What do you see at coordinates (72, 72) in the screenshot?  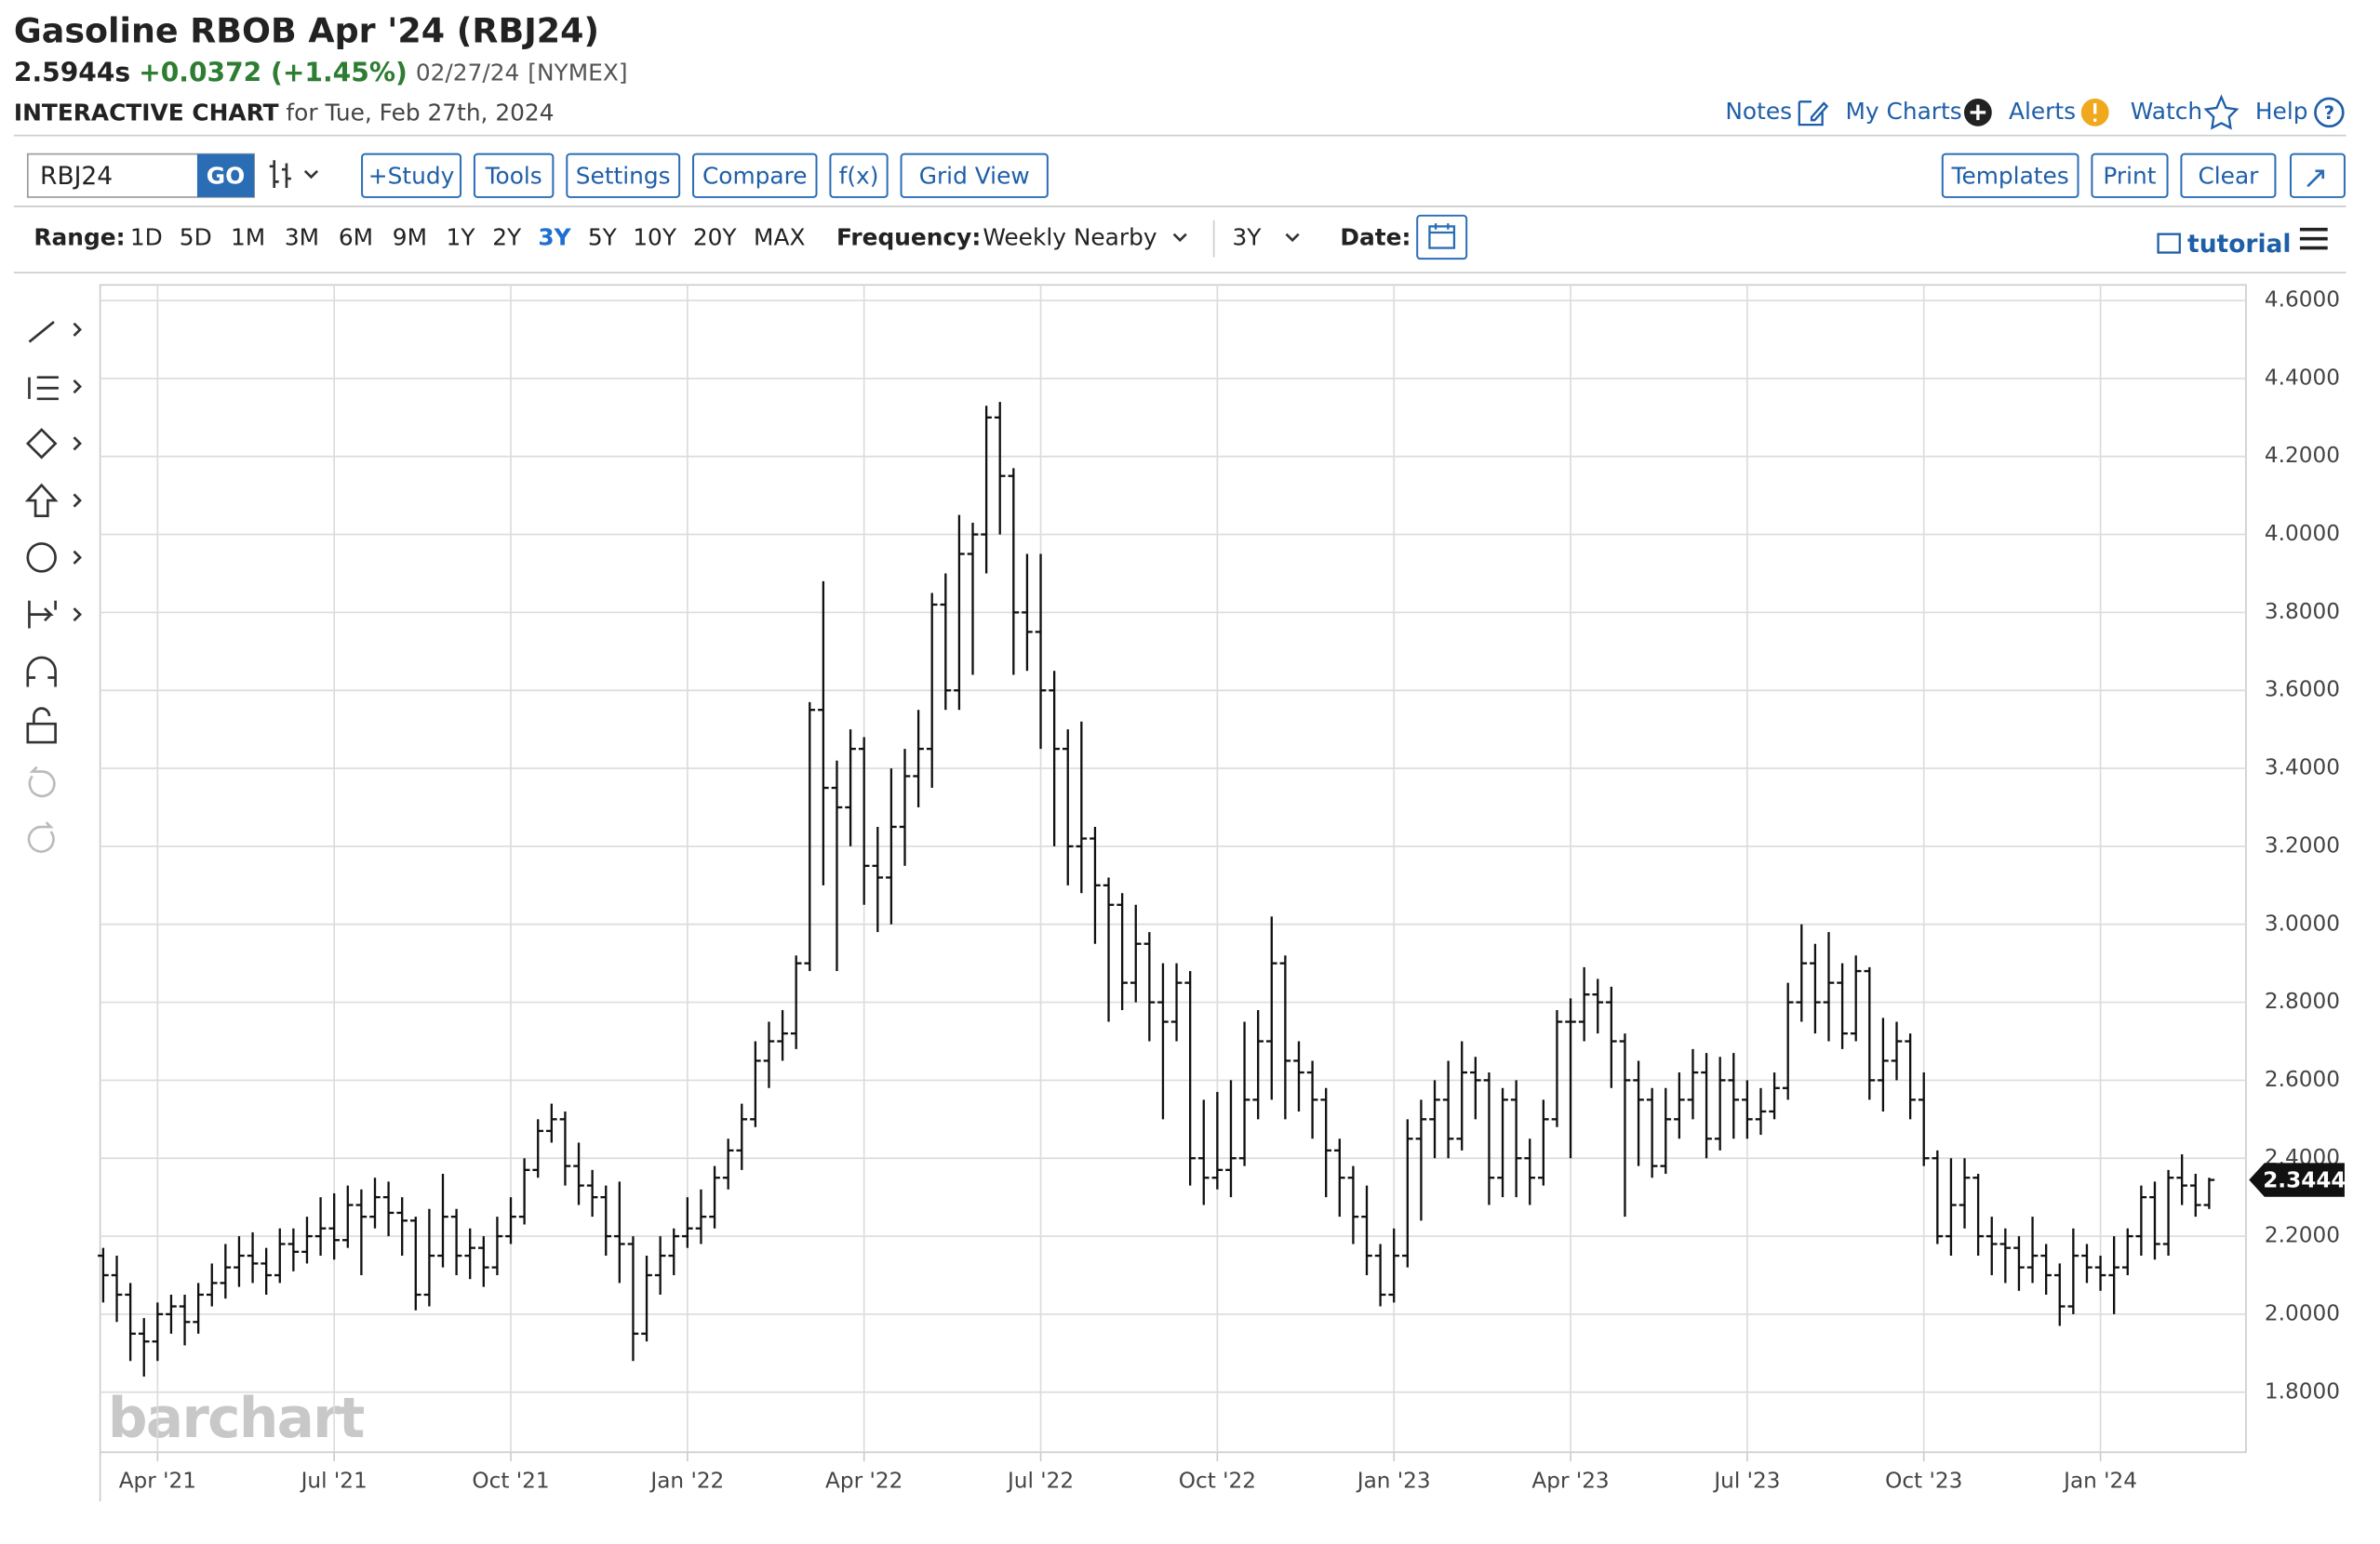 I see `last-price: 2.5944s` at bounding box center [72, 72].